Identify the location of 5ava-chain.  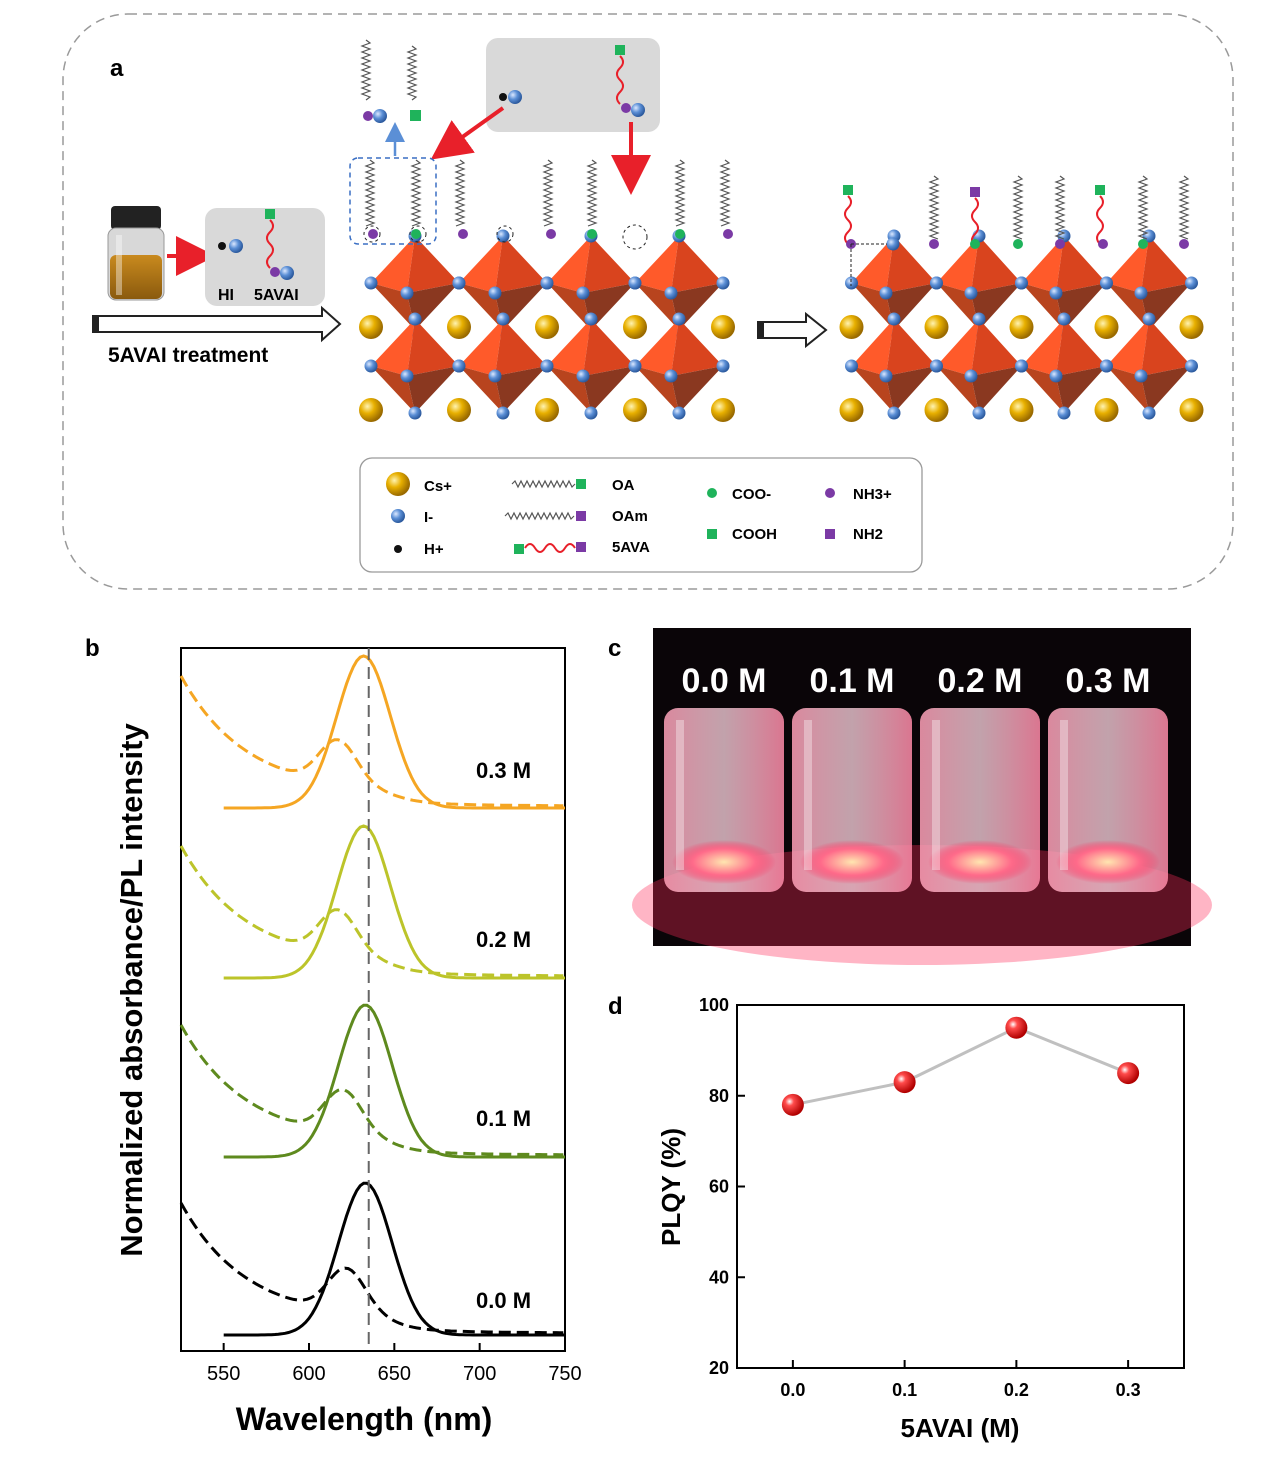
(975, 222).